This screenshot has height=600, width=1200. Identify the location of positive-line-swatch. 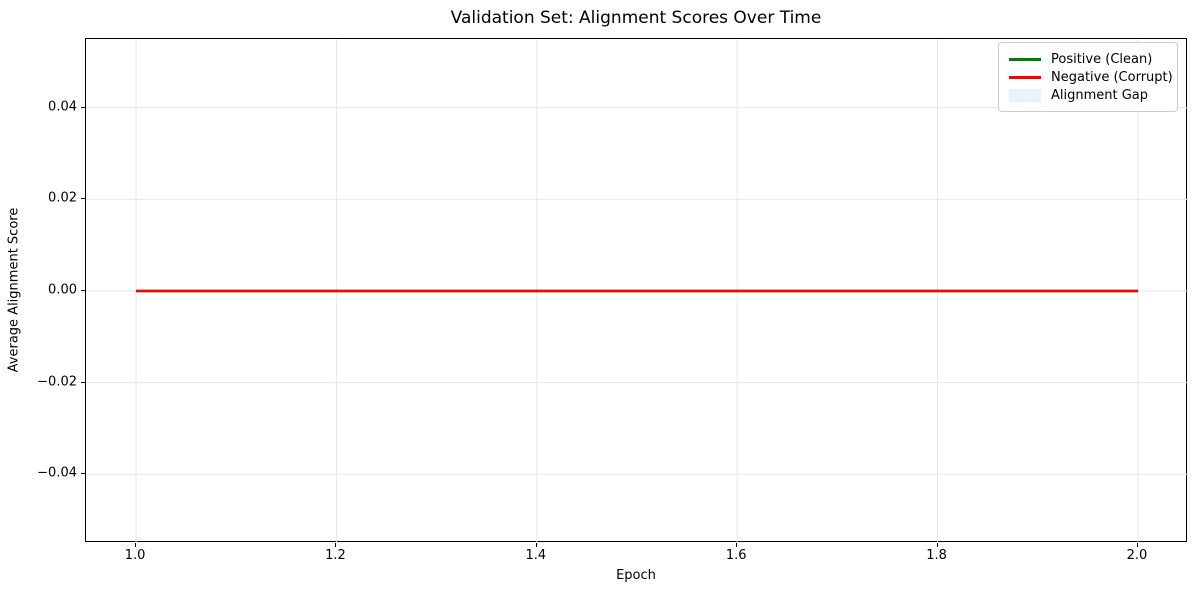
(1025, 59).